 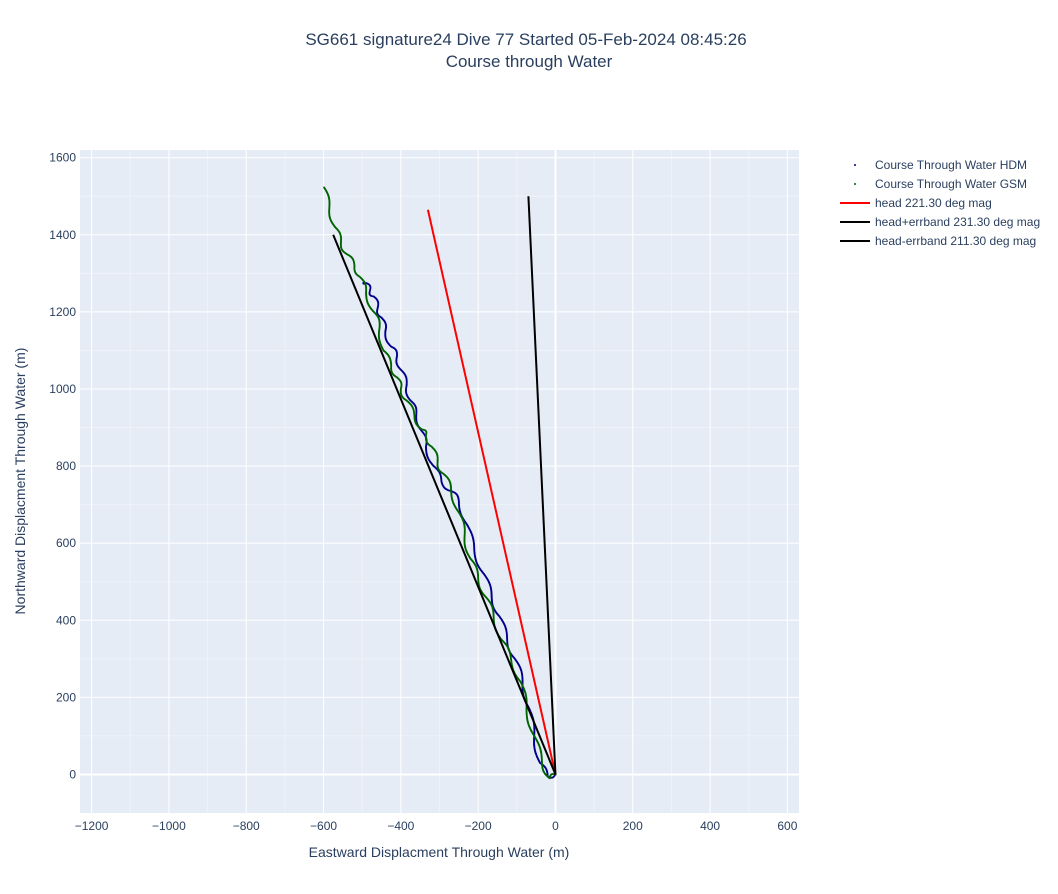 I want to click on legend-item: head+errband 231.30 deg mag, so click(x=940, y=222).